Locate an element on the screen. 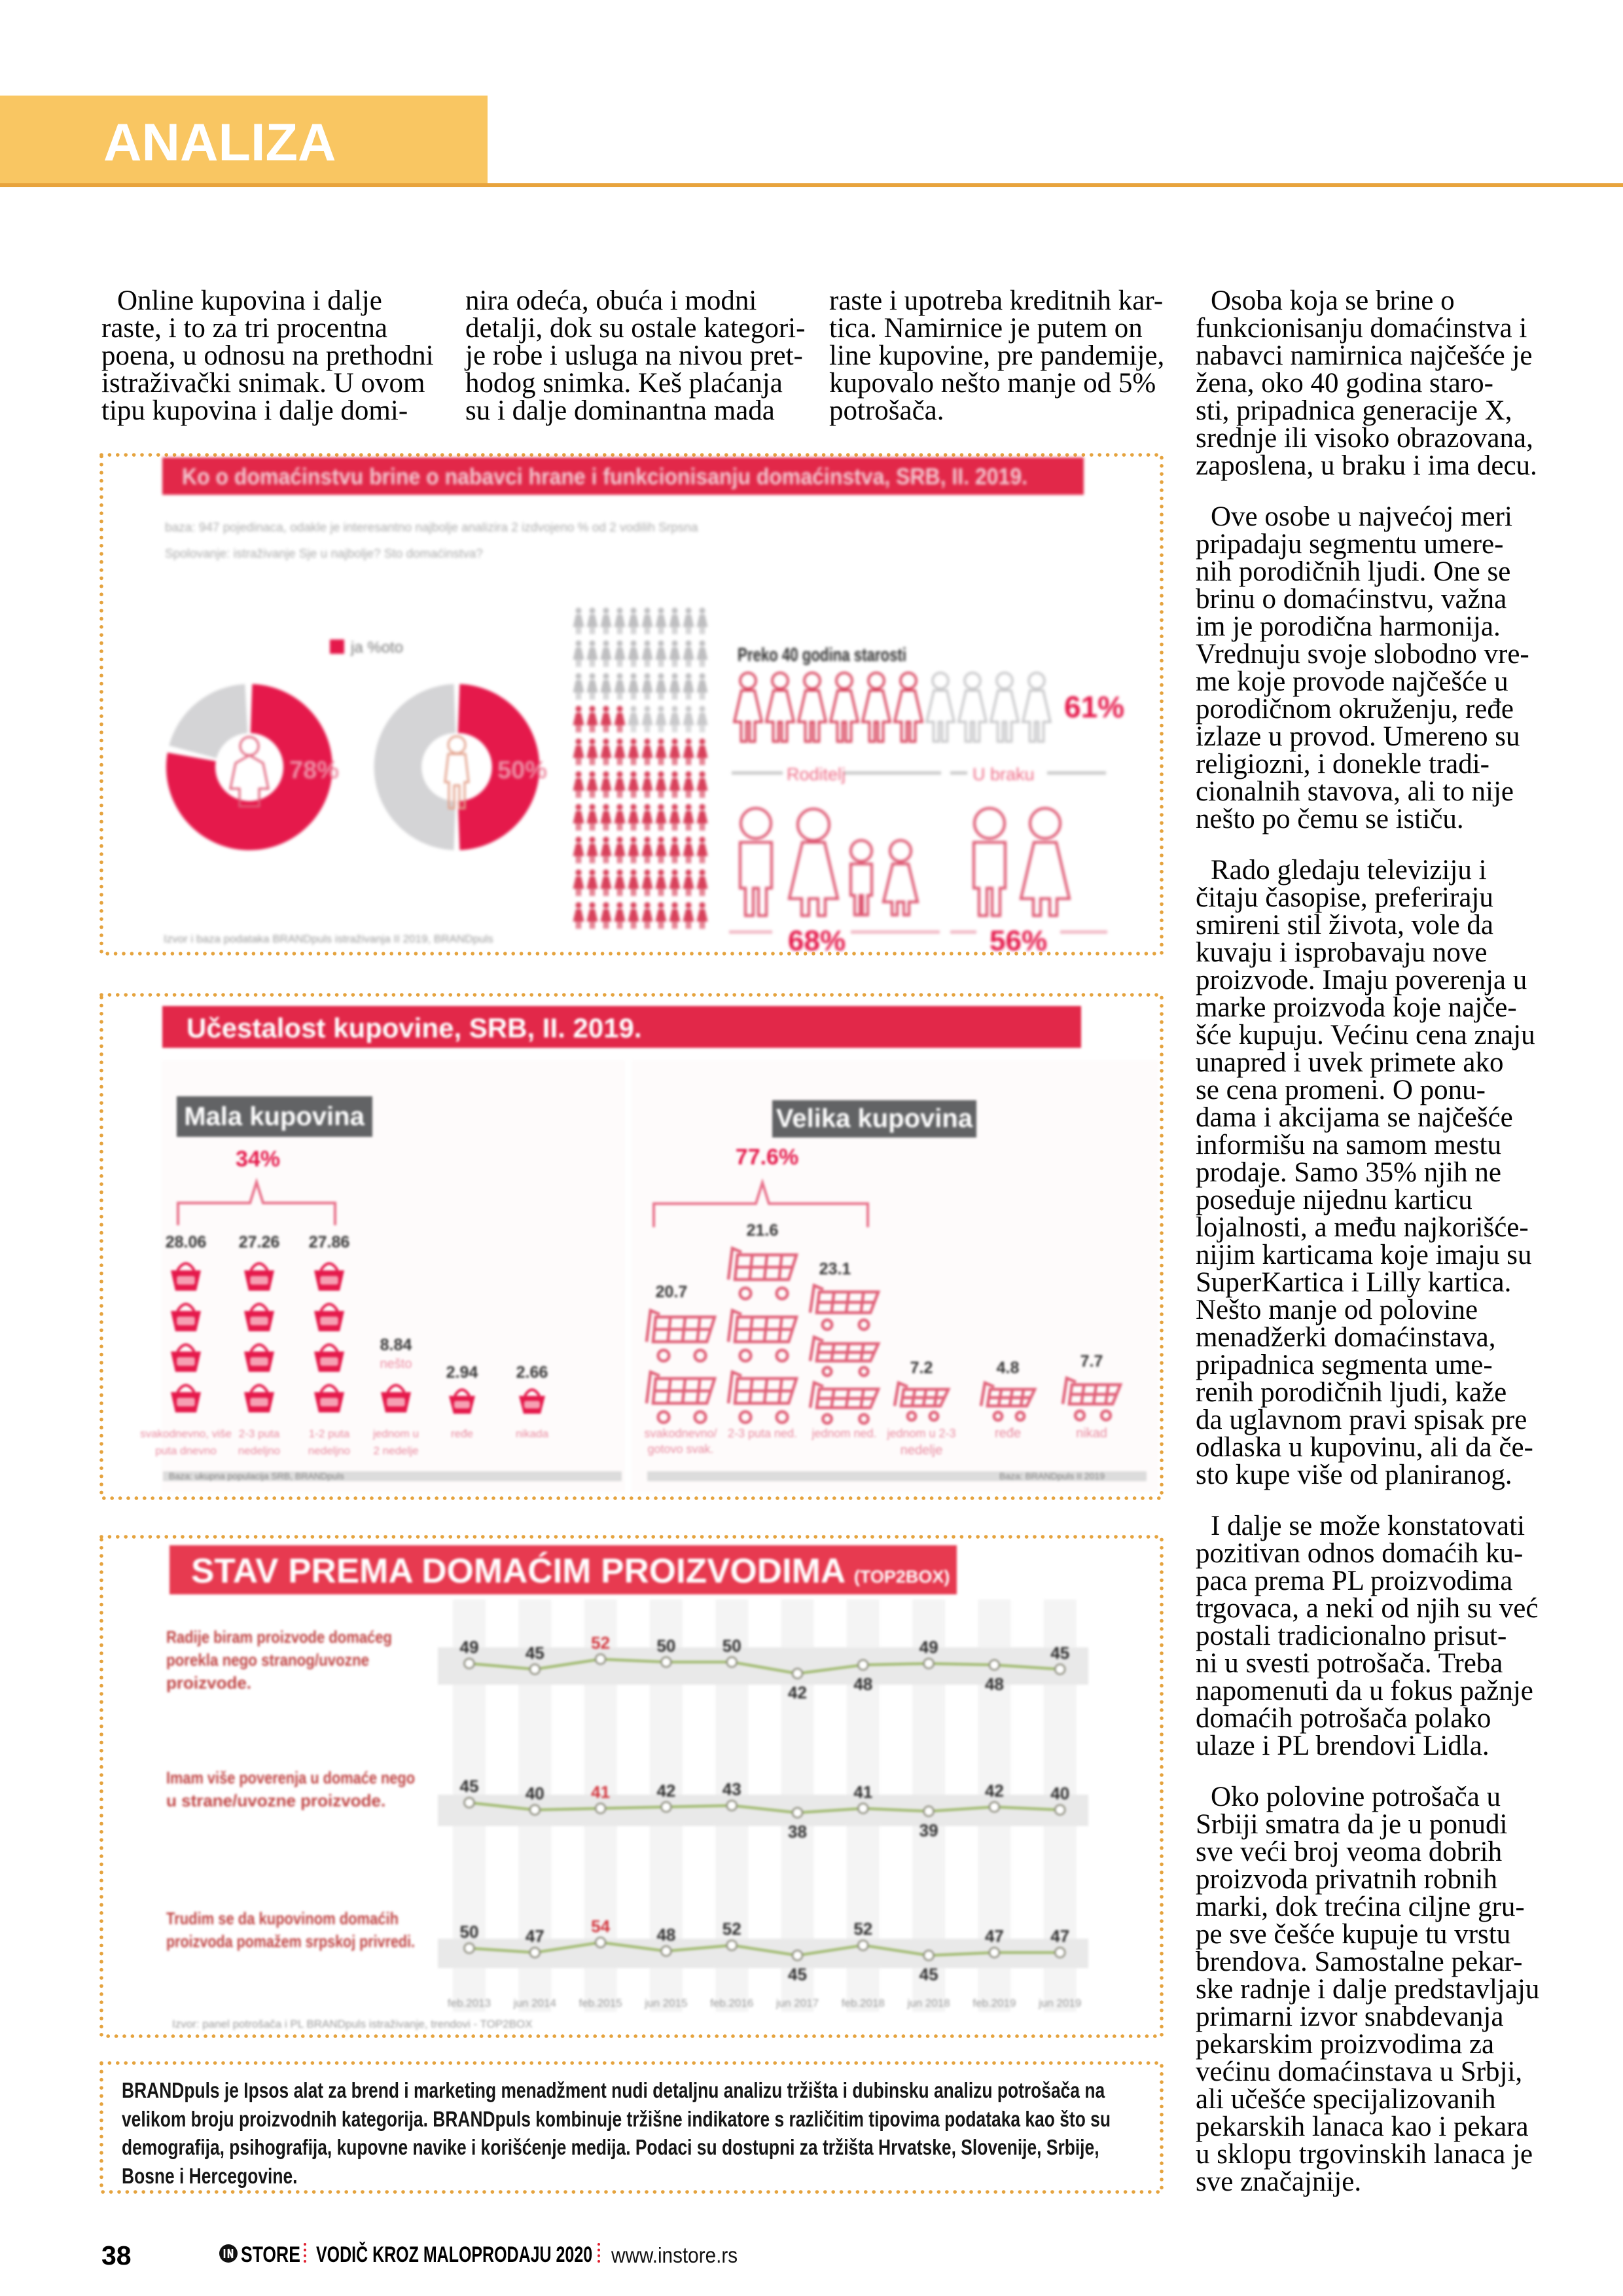 This screenshot has height=2296, width=1623. svg-text: u strane/uvozne proizvode. is located at coordinates (275, 1800).